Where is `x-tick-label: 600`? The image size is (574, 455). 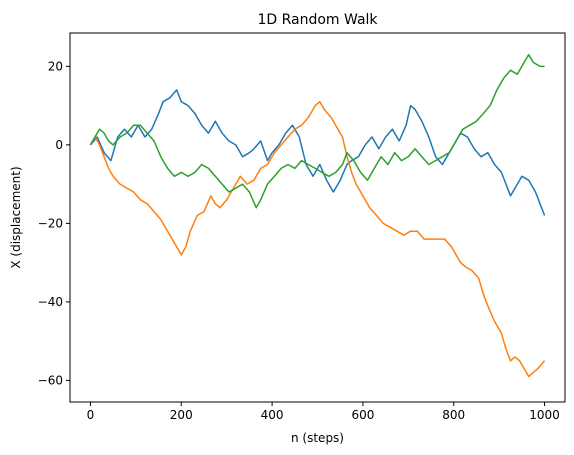
x-tick-label: 600 is located at coordinates (362, 415).